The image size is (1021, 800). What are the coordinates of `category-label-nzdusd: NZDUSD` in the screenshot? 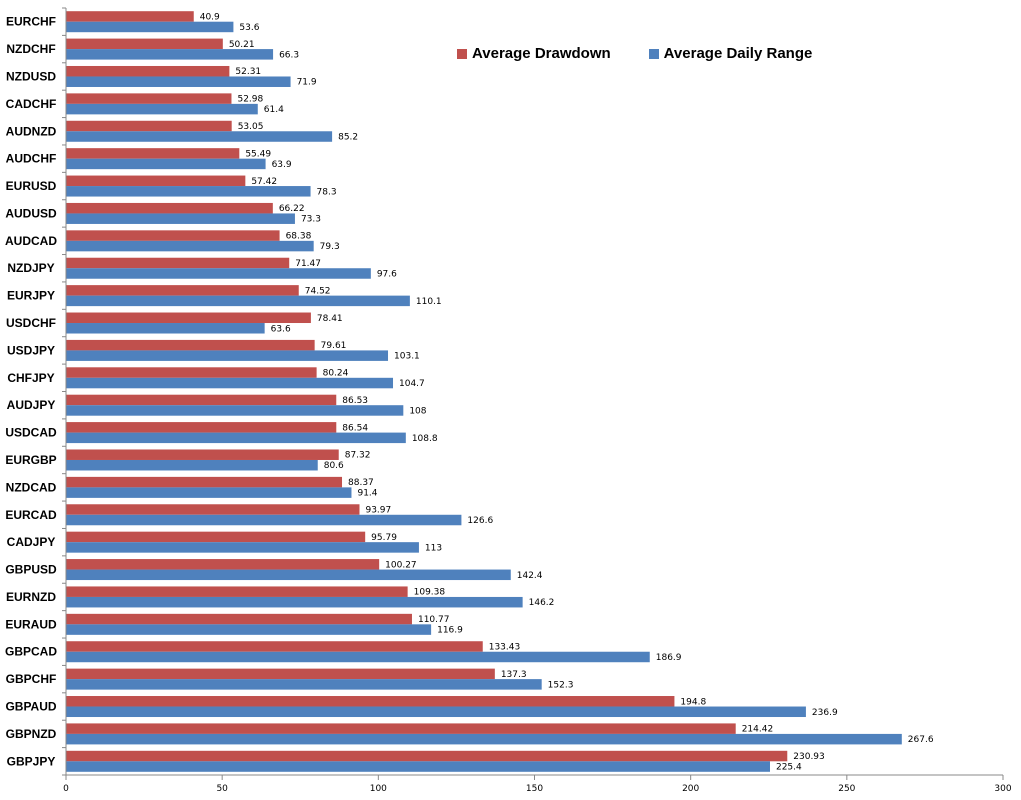 It's located at (31, 76).